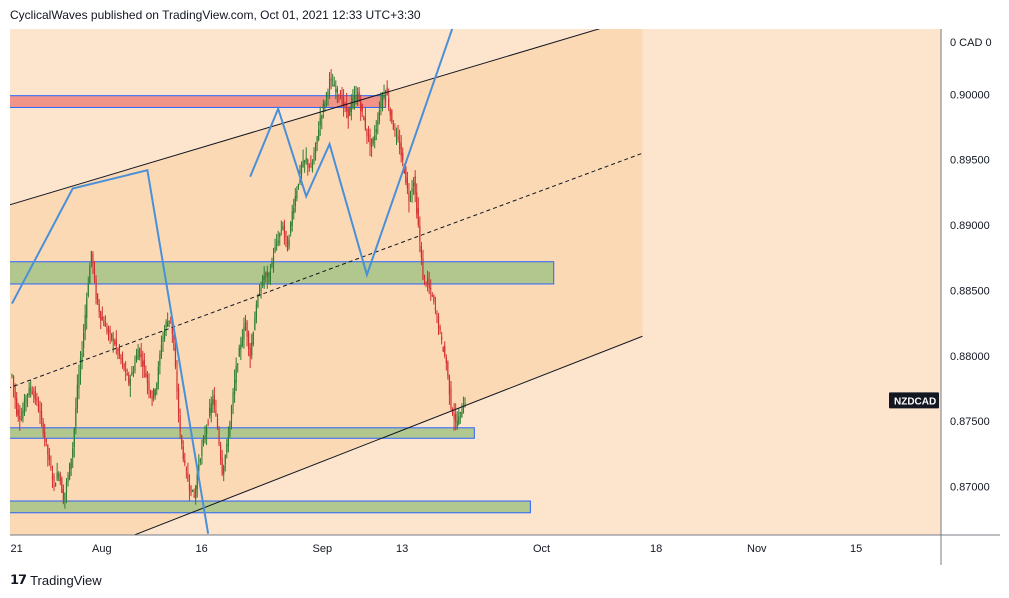 Image resolution: width=1009 pixels, height=598 pixels. I want to click on y-tick-label: 0.87500, so click(970, 422).